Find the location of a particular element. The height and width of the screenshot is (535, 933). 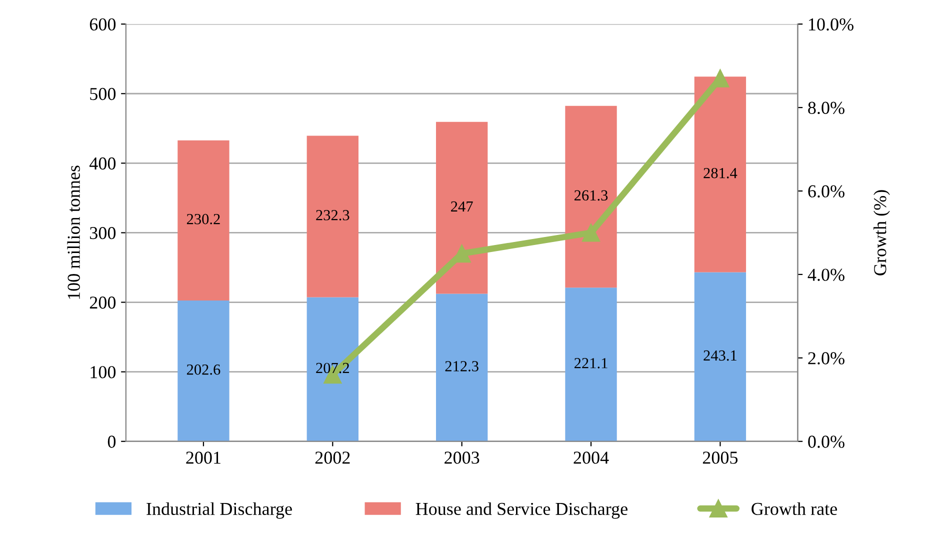

y-tick-label: 600 is located at coordinates (103, 24).